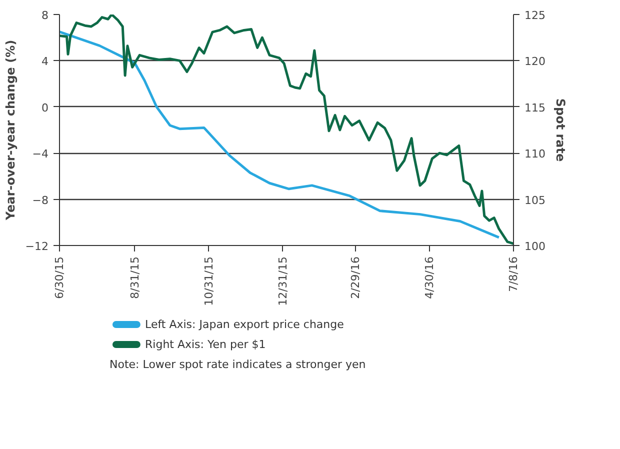 This screenshot has width=620, height=449. What do you see at coordinates (535, 61) in the screenshot?
I see `y2-tick-label: 120` at bounding box center [535, 61].